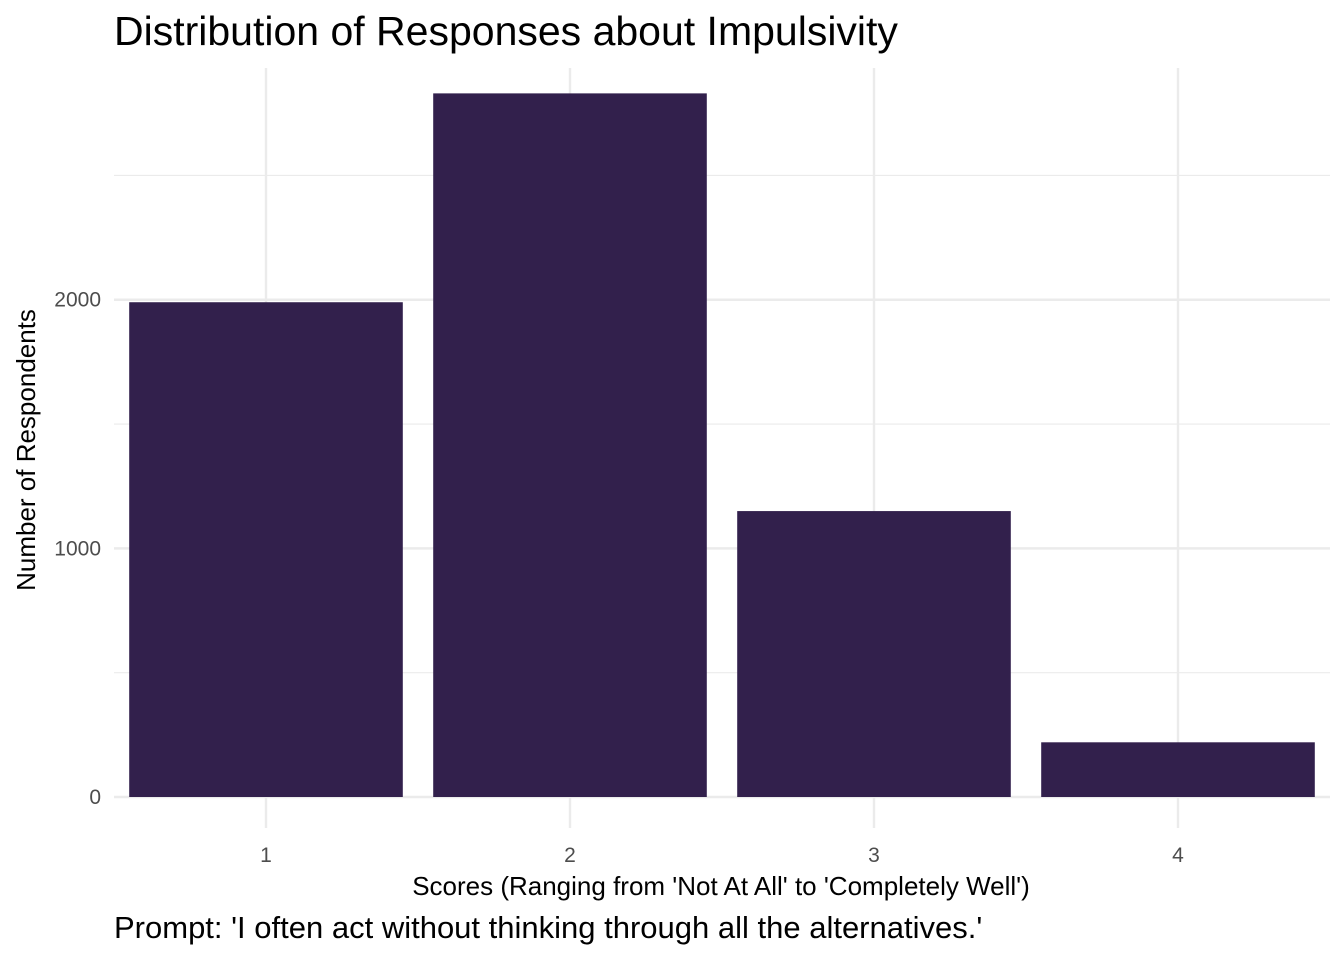 This screenshot has height=960, width=1344. Describe the element at coordinates (26, 450) in the screenshot. I see `y-axis-label: Number of Respondents` at that location.